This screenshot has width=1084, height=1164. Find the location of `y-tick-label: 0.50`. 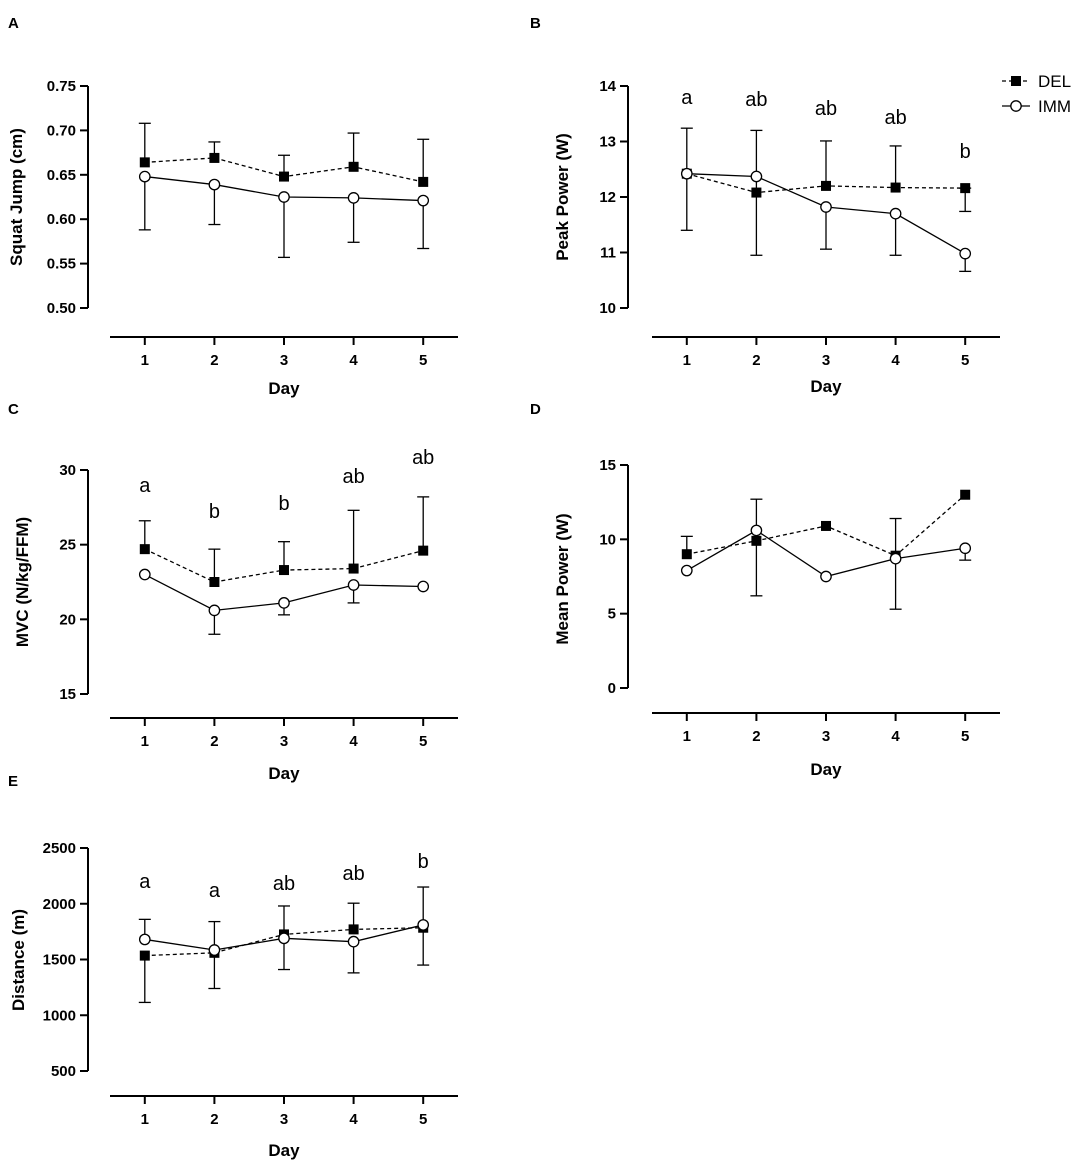

y-tick-label: 0.50 is located at coordinates (61, 308).